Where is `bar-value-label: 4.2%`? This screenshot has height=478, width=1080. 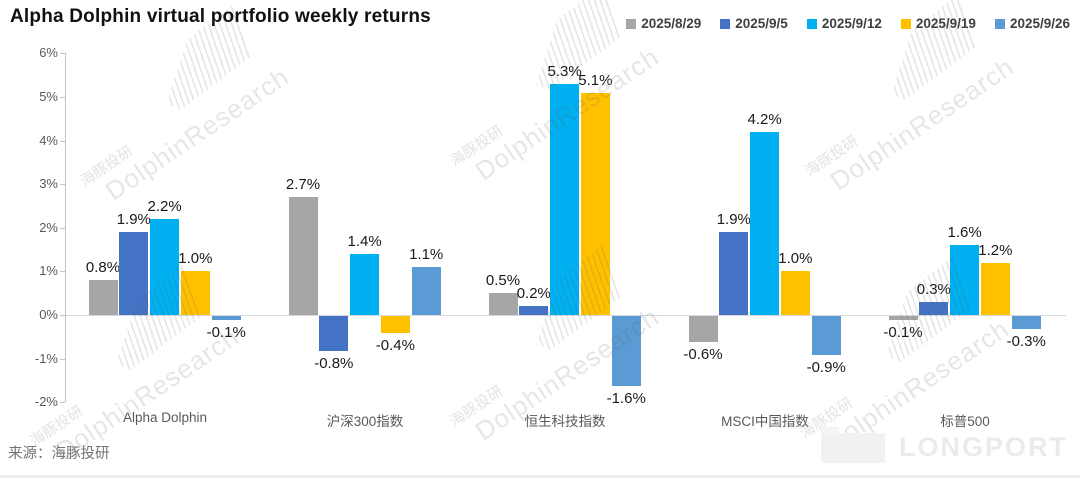
bar-value-label: 4.2% is located at coordinates (764, 119).